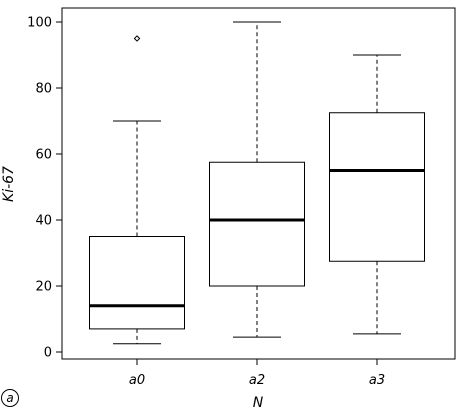 This screenshot has height=413, width=472. Describe the element at coordinates (137, 38) in the screenshot. I see `outlier-point` at that location.